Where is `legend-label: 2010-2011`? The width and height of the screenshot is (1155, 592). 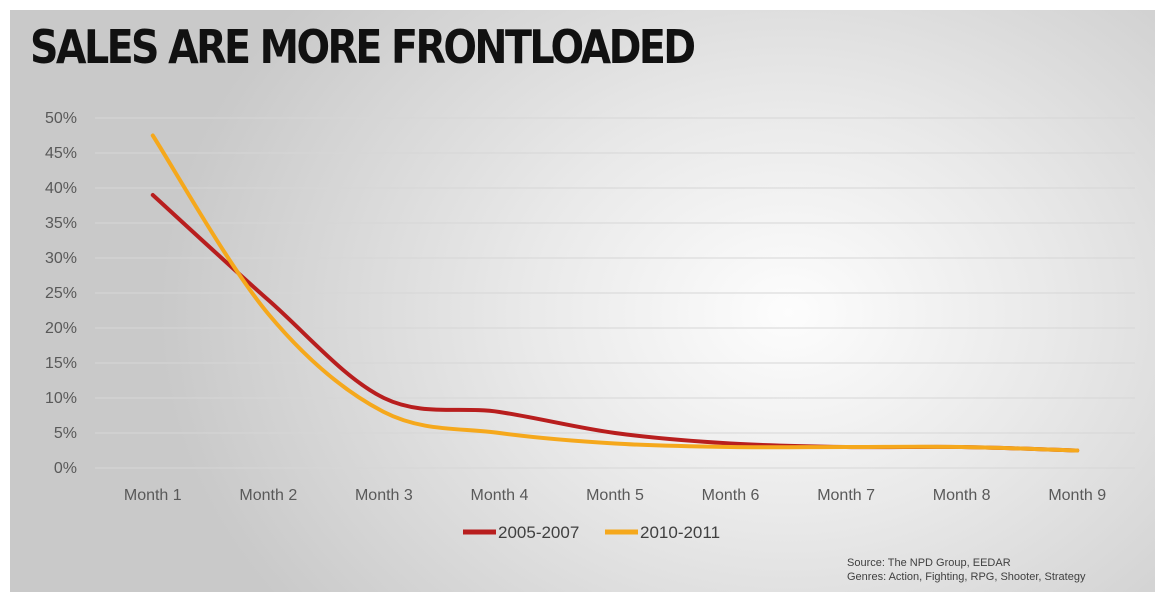 legend-label: 2010-2011 is located at coordinates (680, 532).